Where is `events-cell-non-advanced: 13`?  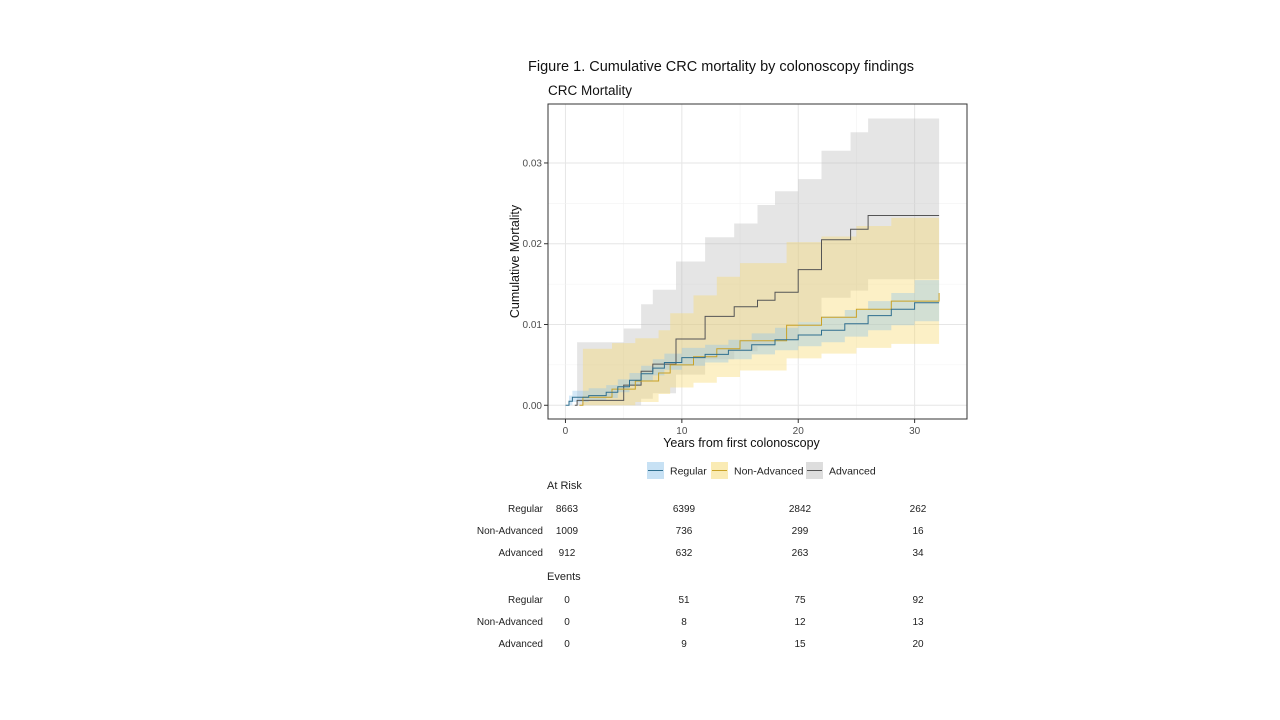 events-cell-non-advanced: 13 is located at coordinates (918, 622).